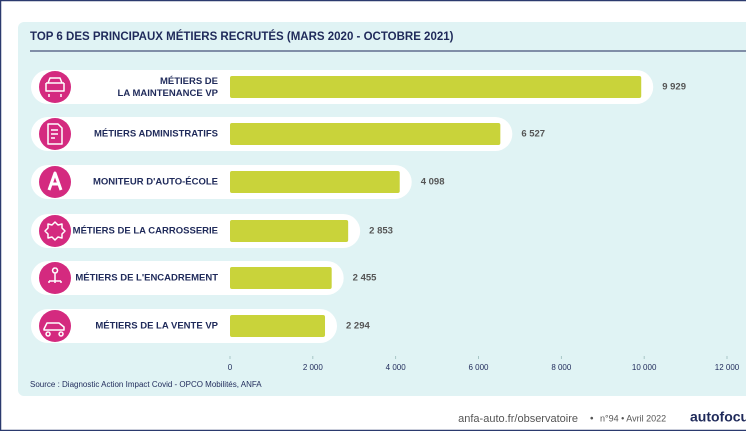 The image size is (746, 431). I want to click on y-tick-label: MÉTIERS DE LA VENTE VP, so click(156, 326).